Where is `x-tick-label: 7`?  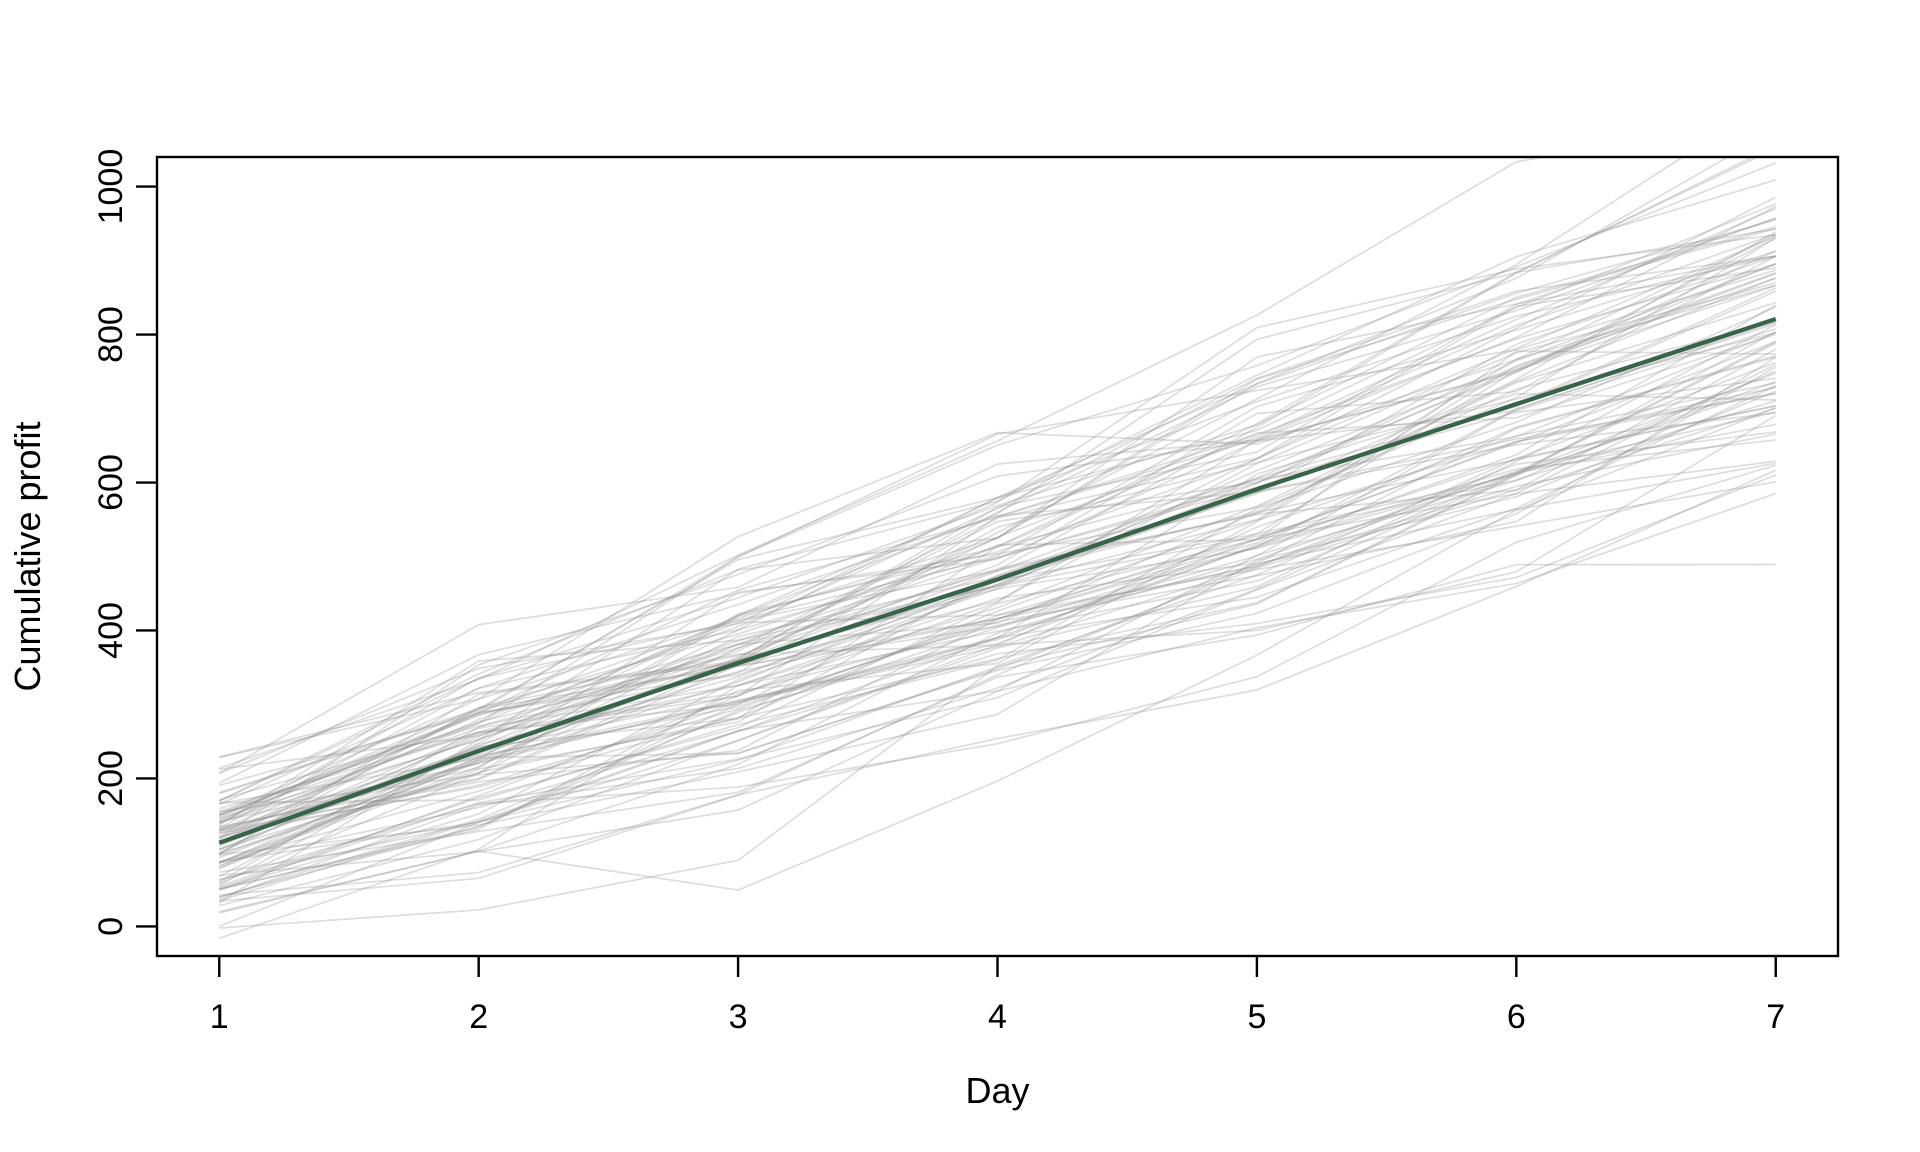
x-tick-label: 7 is located at coordinates (1775, 1017).